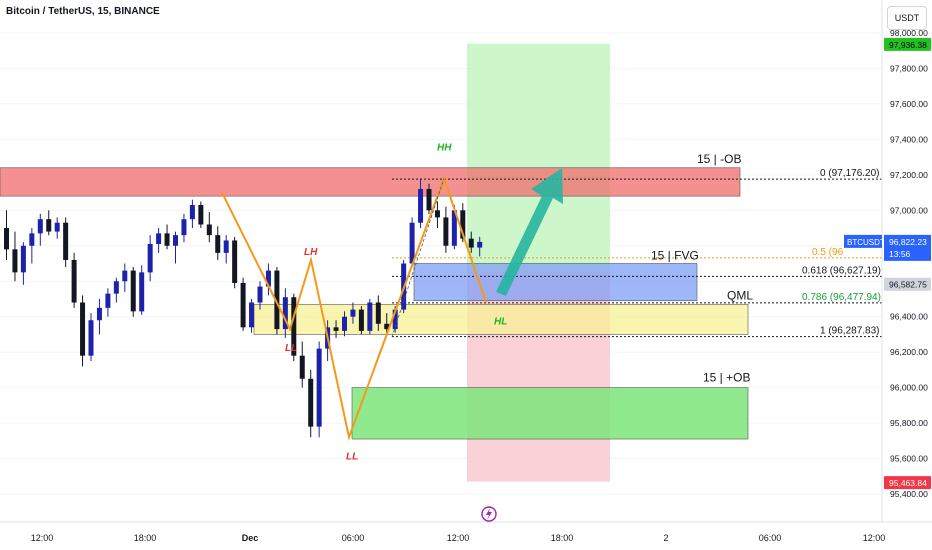 The height and width of the screenshot is (550, 932). What do you see at coordinates (909, 175) in the screenshot?
I see `y-tick-label: 97,200.00` at bounding box center [909, 175].